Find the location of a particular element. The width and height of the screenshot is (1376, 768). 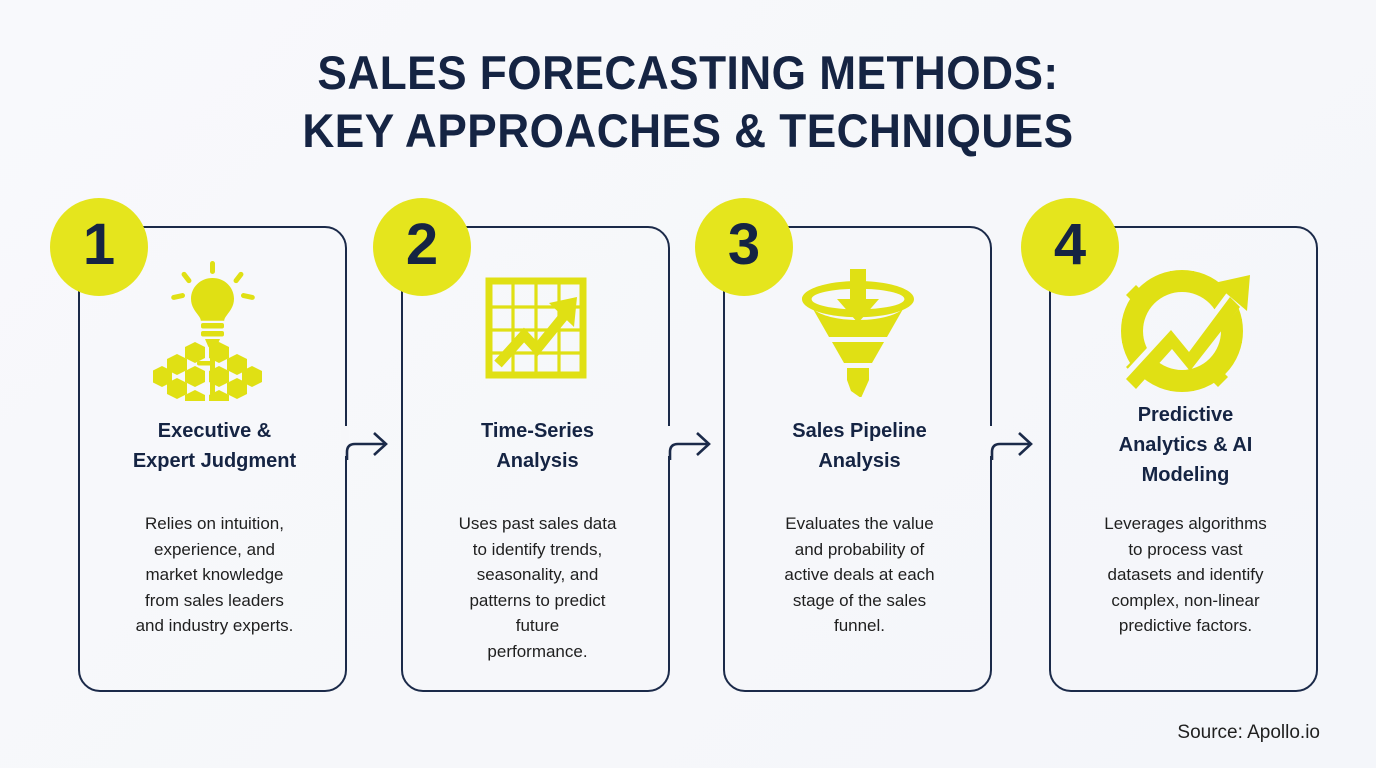

card-4-step-badge: 4 is located at coordinates (1070, 247).